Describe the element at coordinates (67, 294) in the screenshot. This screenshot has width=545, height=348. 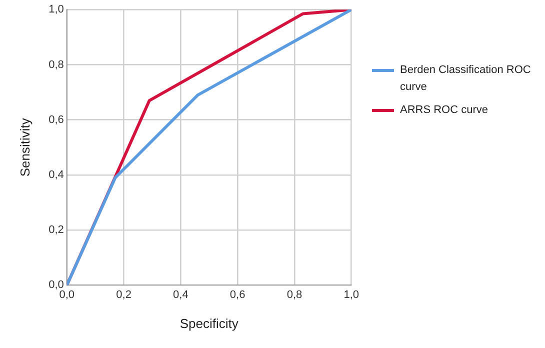
I see `x-tick-label: 0,0` at that location.